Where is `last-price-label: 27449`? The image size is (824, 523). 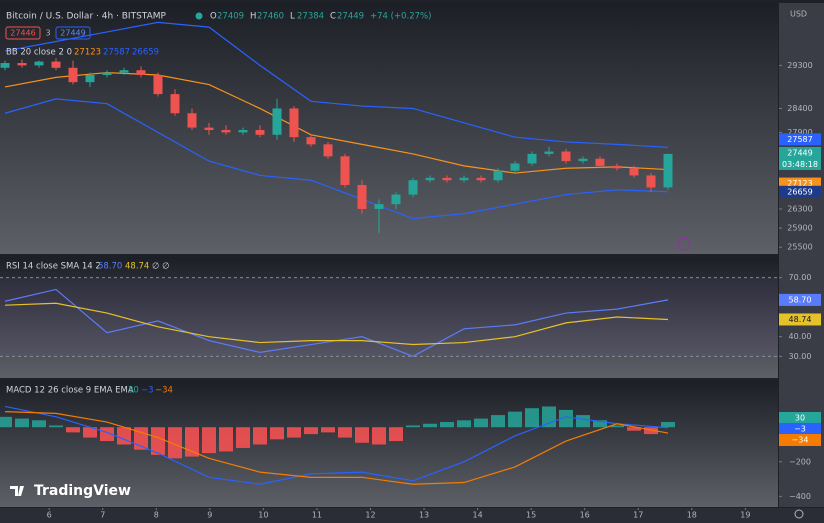 last-price-label: 27449 is located at coordinates (799, 152).